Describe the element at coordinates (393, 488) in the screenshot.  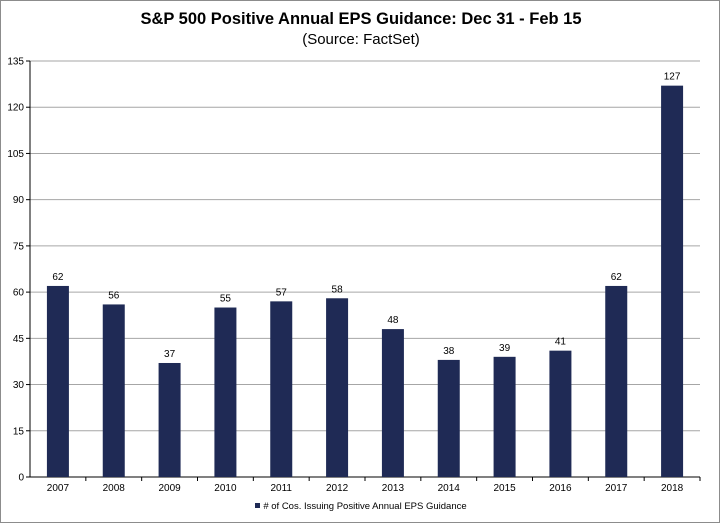
I see `x-tick-label: 2013` at that location.